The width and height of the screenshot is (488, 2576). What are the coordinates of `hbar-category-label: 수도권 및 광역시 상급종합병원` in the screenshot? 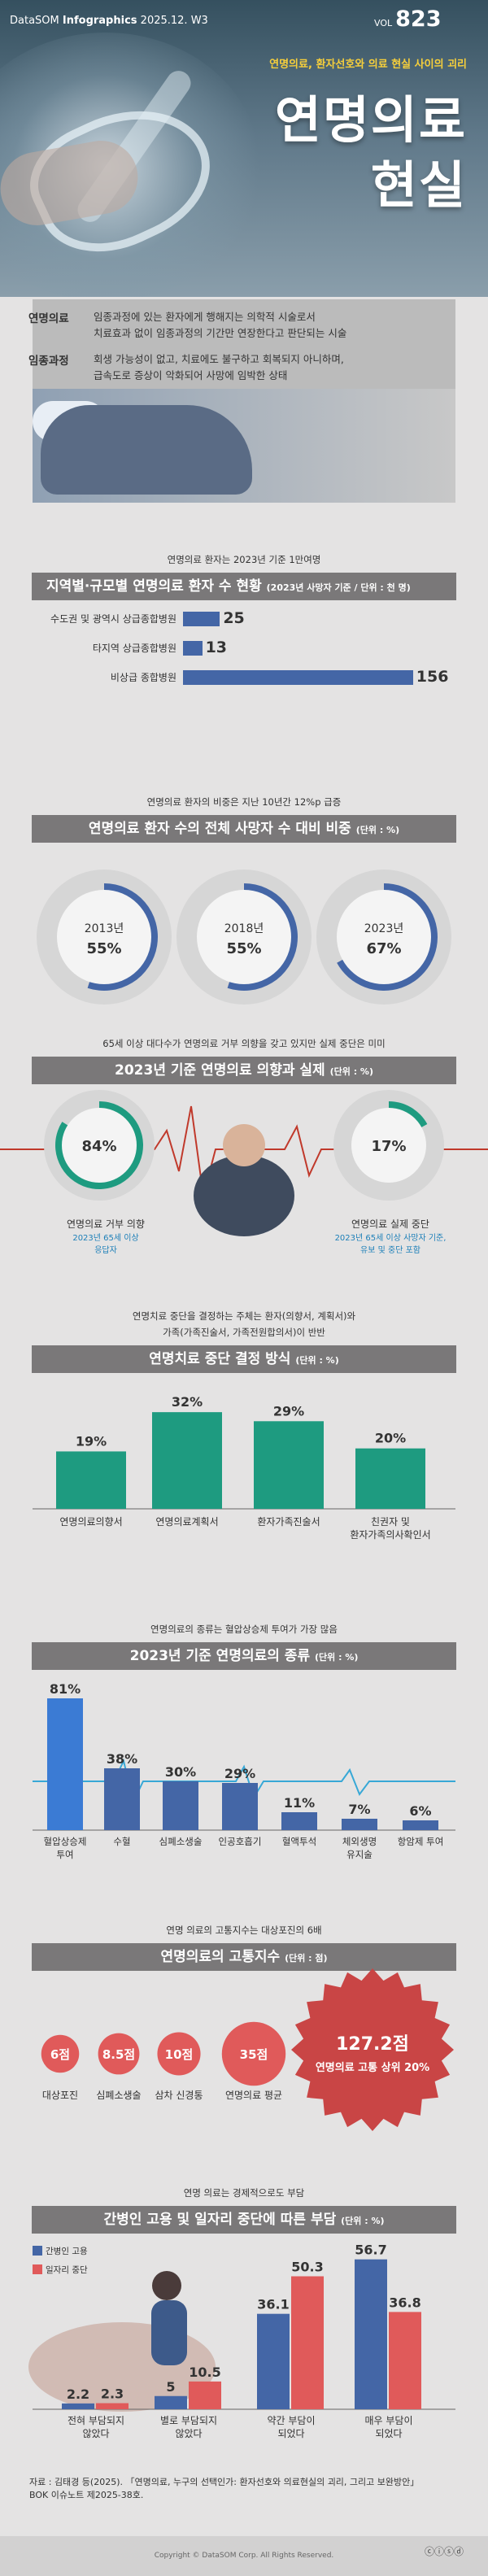 It's located at (113, 619).